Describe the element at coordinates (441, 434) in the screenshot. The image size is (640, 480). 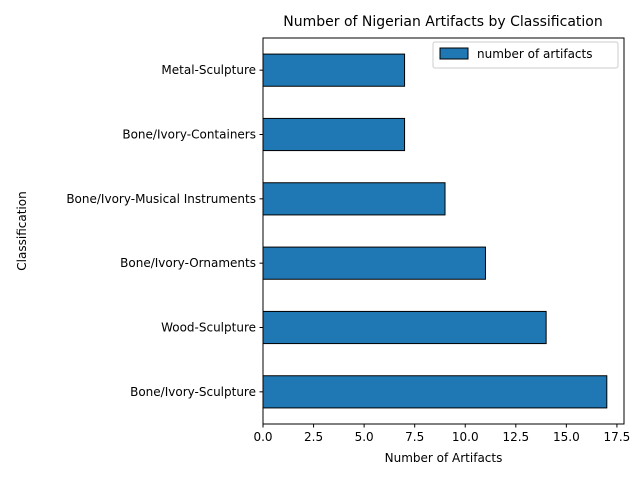
I see `x-ticks-group: 0.0 2.5 5.0 7.5 10.0 12.5 15.0 17.5` at that location.